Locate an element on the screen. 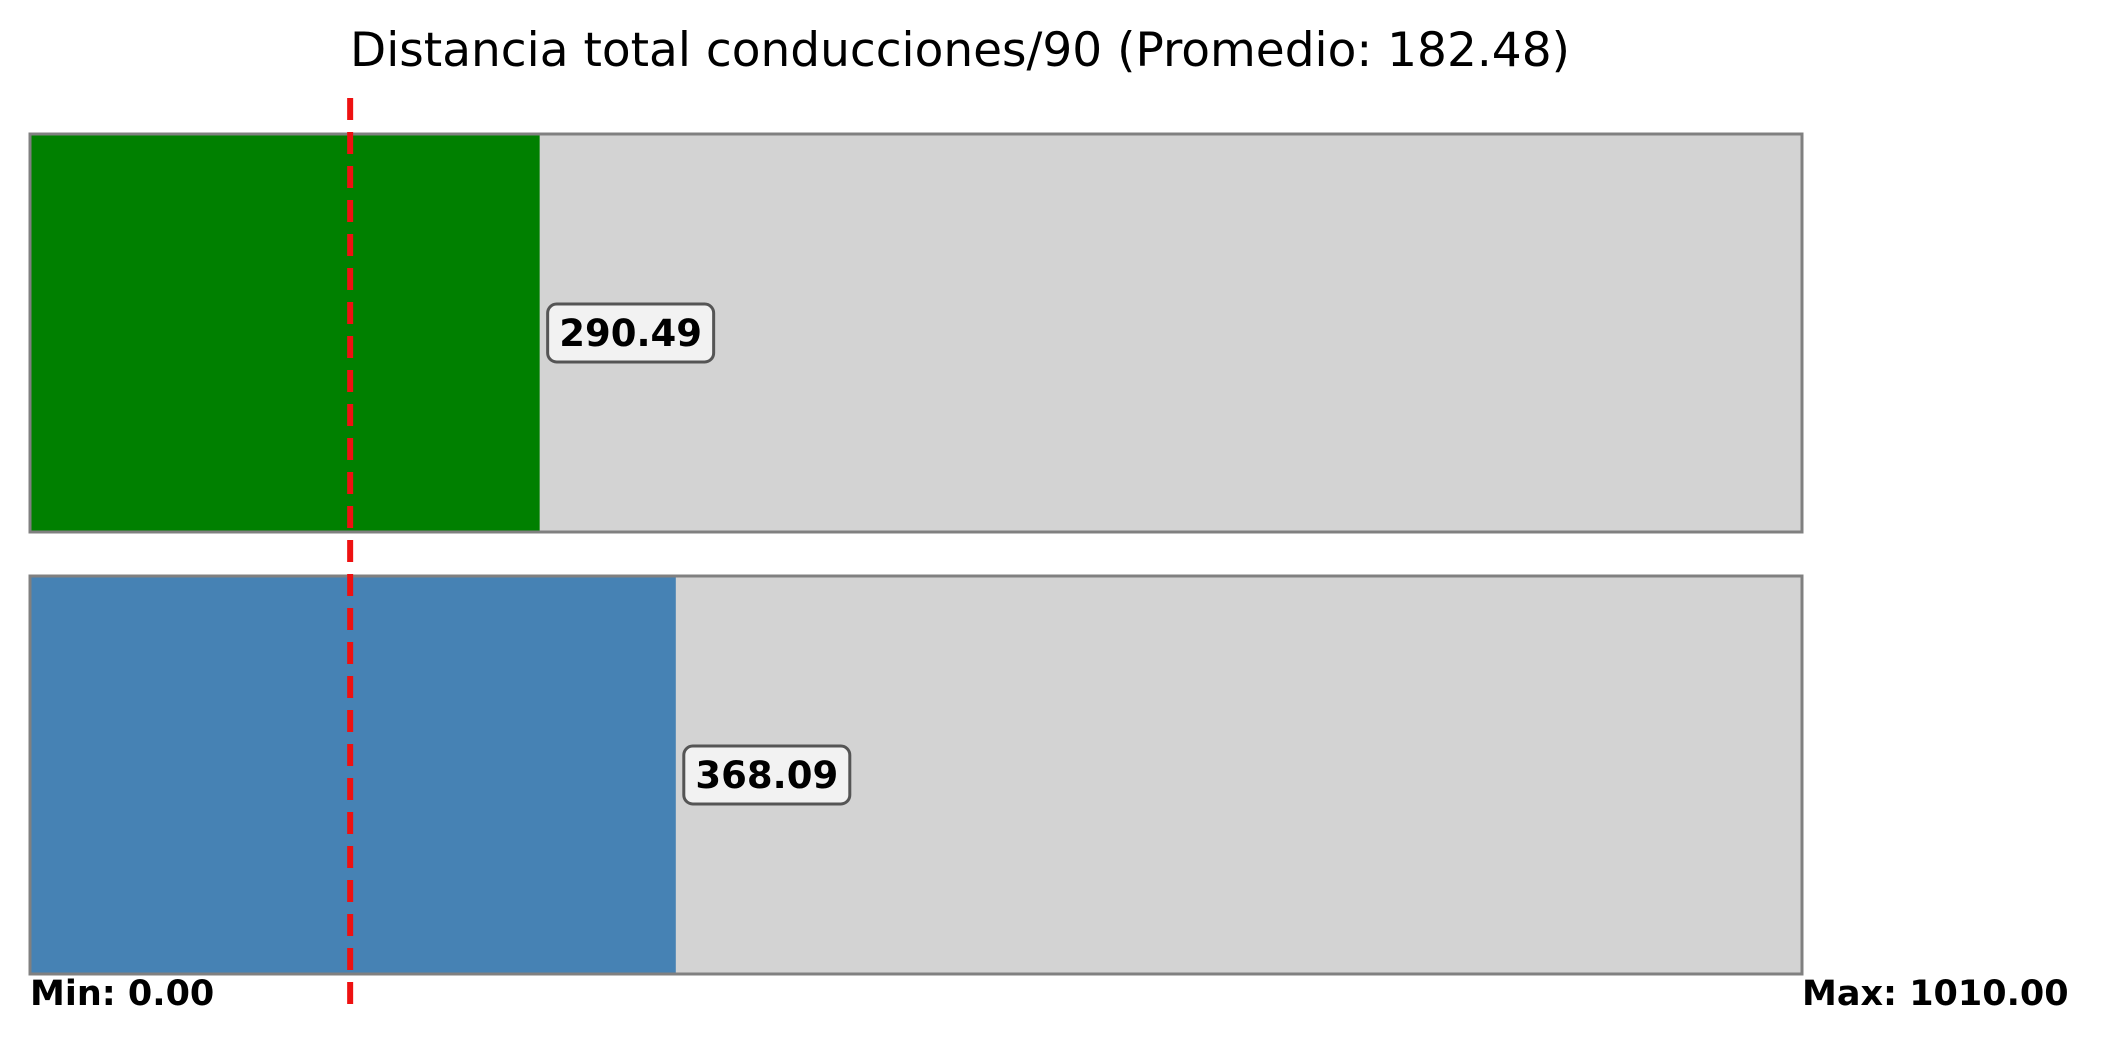  value-label-1: 290.49 is located at coordinates (630, 333).